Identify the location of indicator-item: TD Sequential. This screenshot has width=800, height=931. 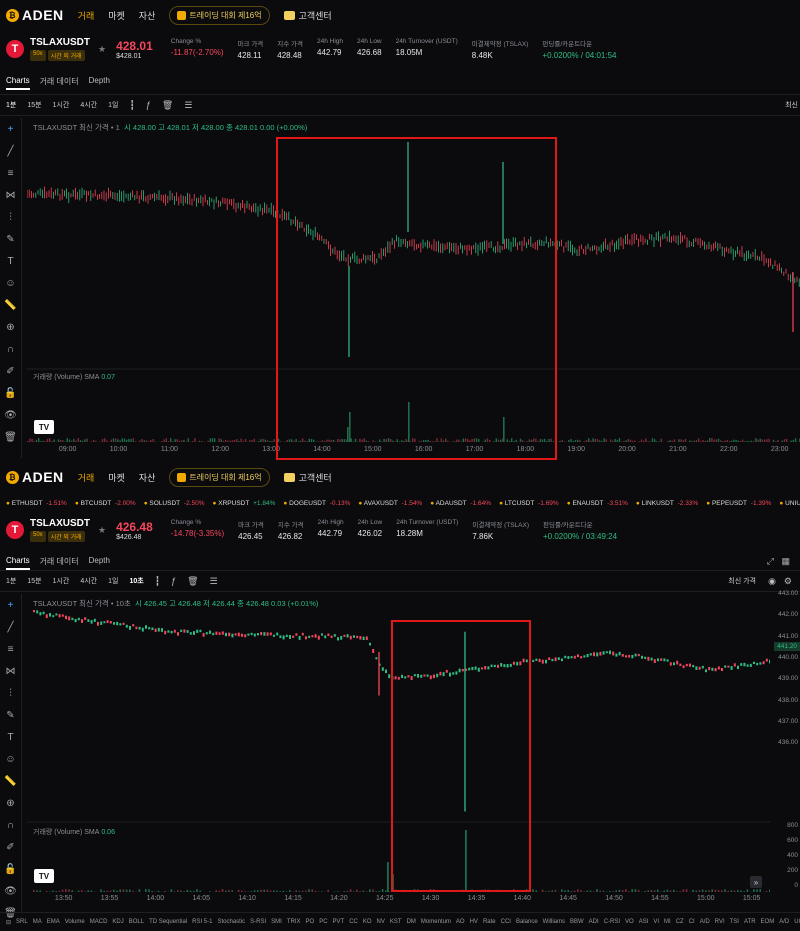
(168, 922).